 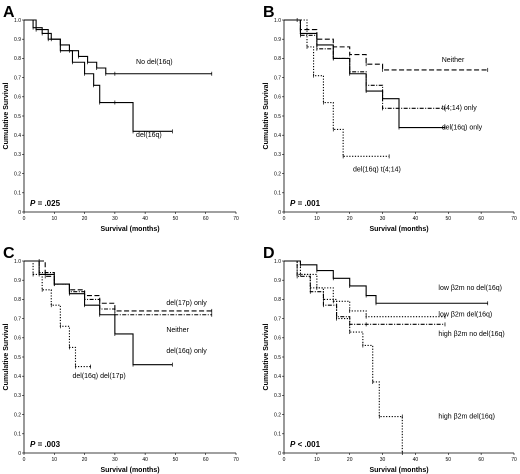 I want to click on p-value-number: = .001, so click(x=307, y=203).